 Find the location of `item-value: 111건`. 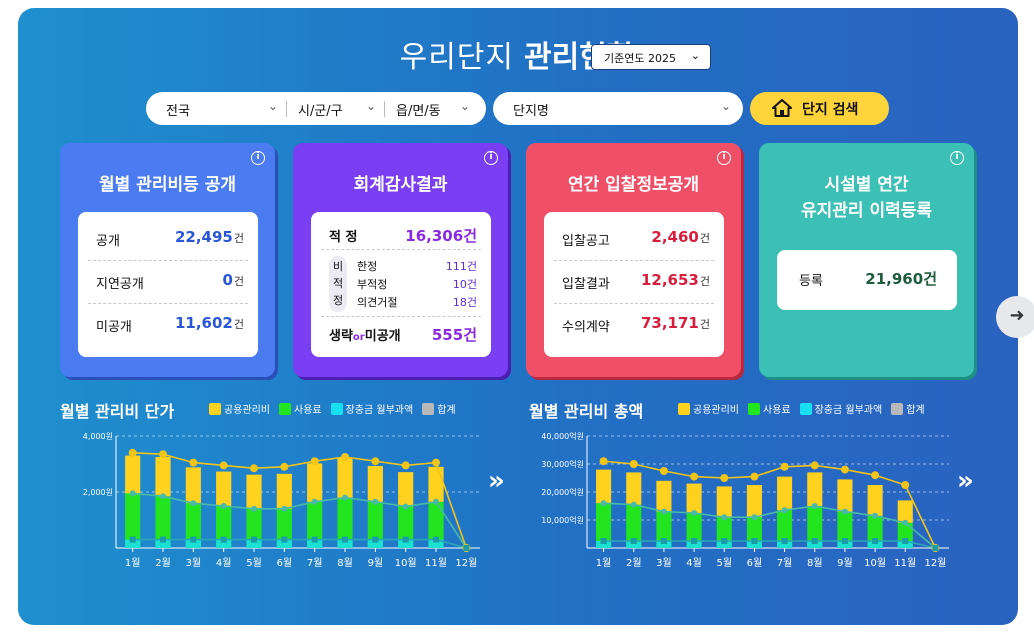

item-value: 111건 is located at coordinates (461, 266).